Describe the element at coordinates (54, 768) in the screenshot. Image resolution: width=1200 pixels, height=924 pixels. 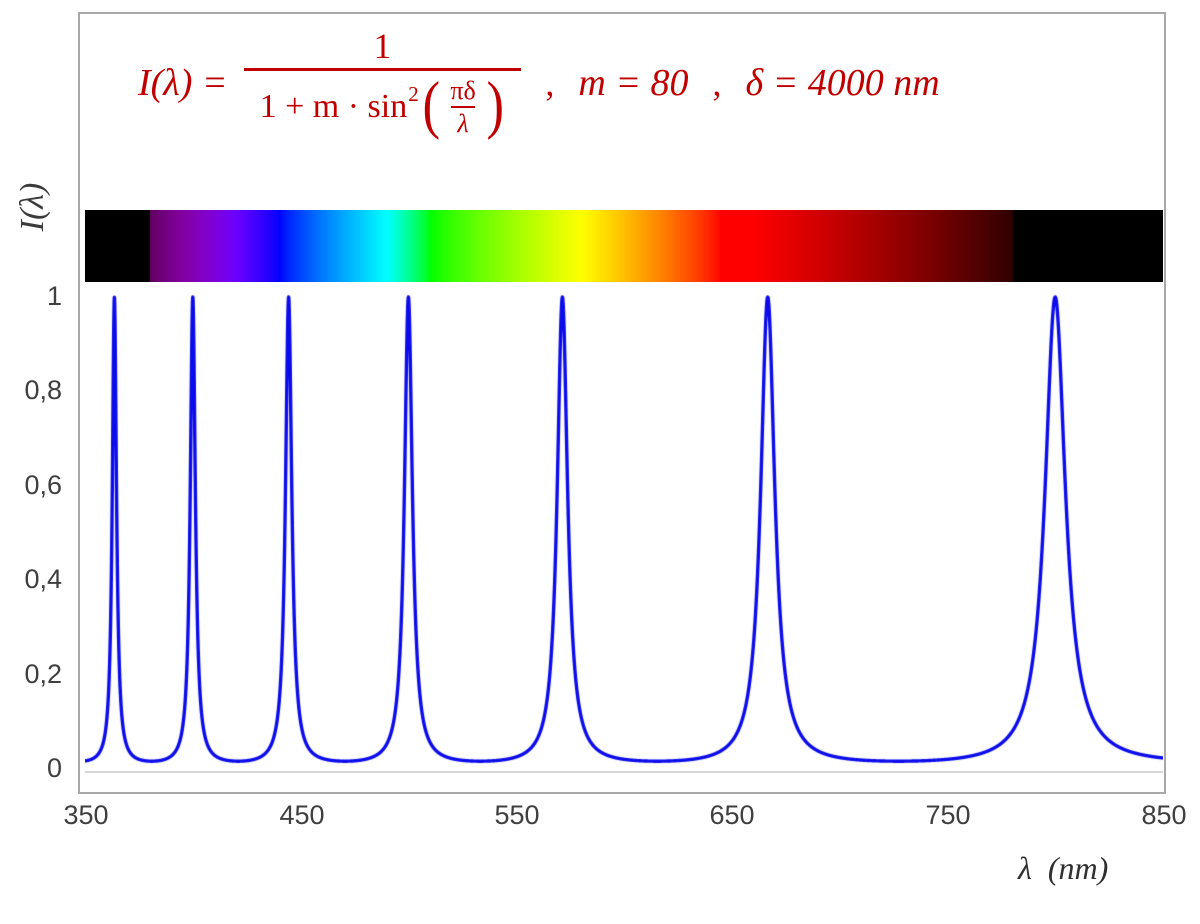
I see `y-tick-label: 0` at that location.